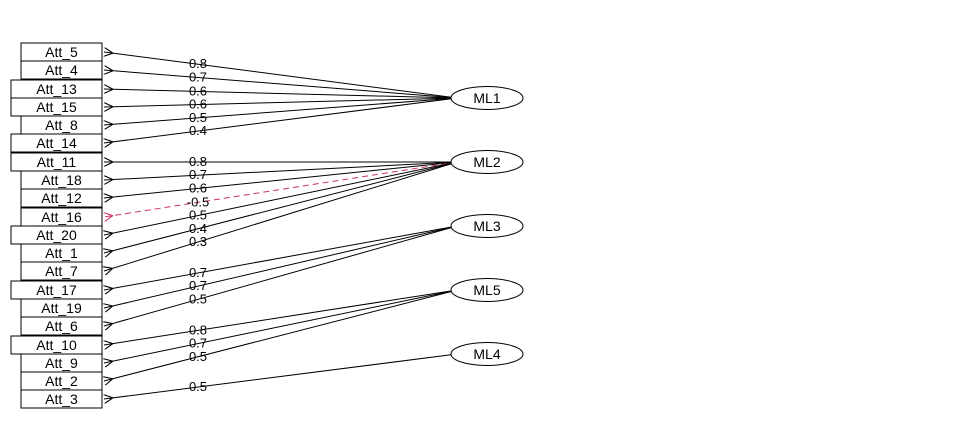 The image size is (956, 448). I want to click on loading-label-att_6: 0.5, so click(198, 298).